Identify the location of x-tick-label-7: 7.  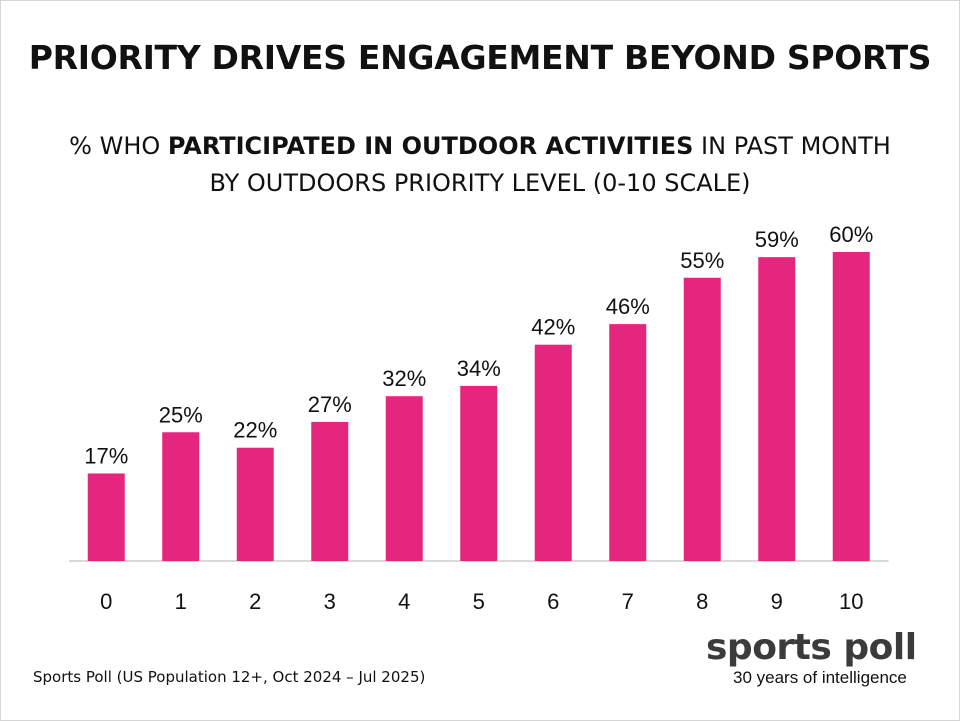
(628, 601).